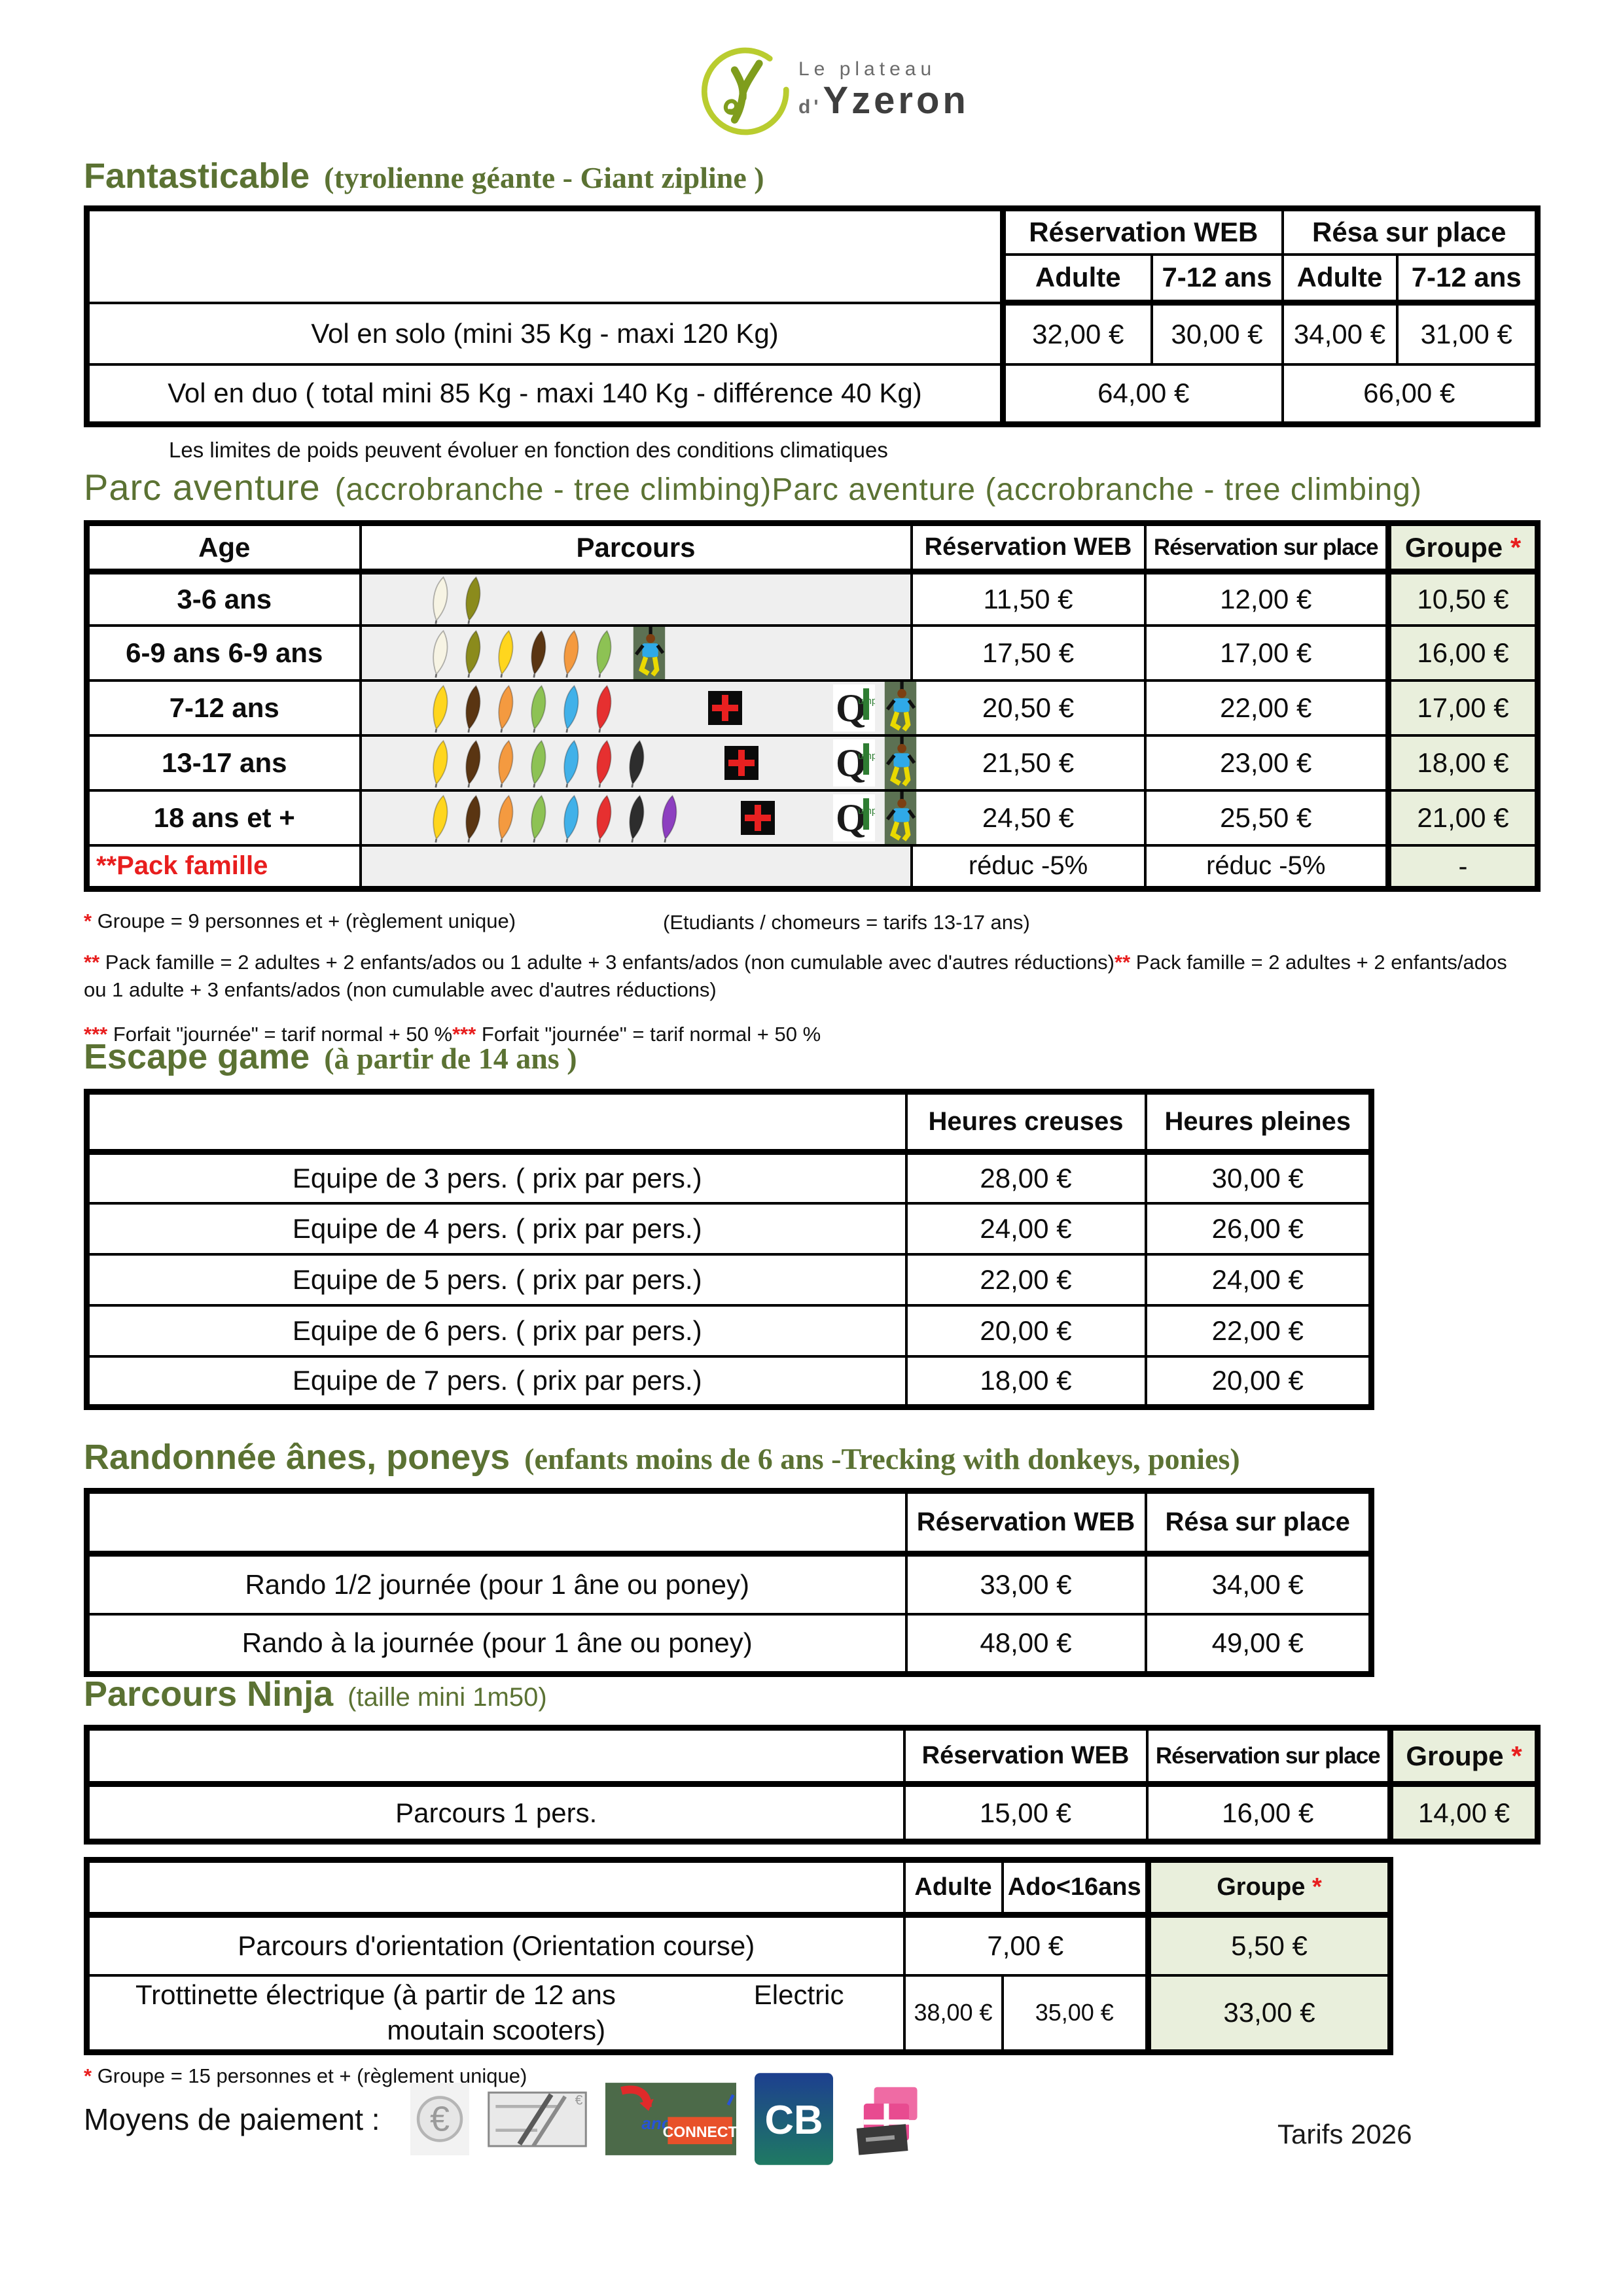 Image resolution: width=1623 pixels, height=2296 pixels. I want to click on leaf-icon-orange, so click(570, 653).